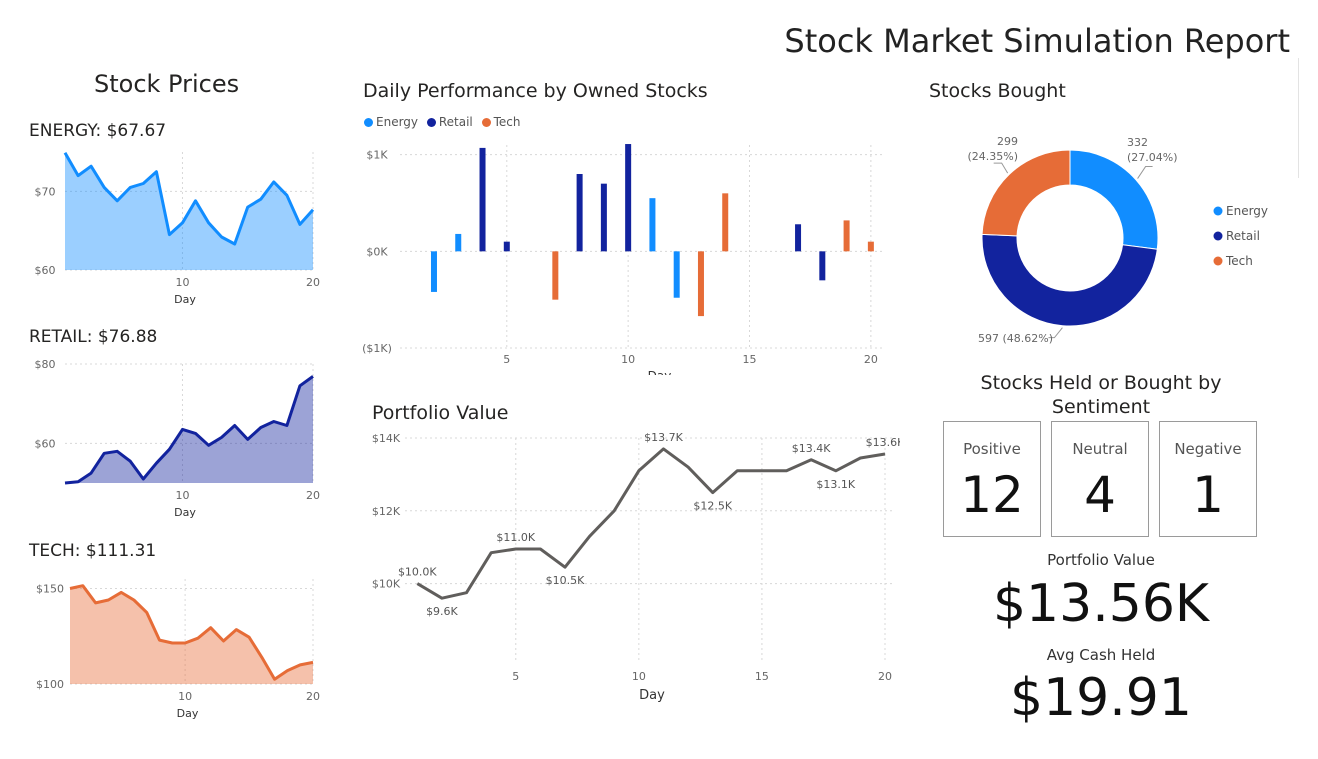 This screenshot has height=759, width=1318. What do you see at coordinates (1026, 193) in the screenshot?
I see `donut-slice-tech` at bounding box center [1026, 193].